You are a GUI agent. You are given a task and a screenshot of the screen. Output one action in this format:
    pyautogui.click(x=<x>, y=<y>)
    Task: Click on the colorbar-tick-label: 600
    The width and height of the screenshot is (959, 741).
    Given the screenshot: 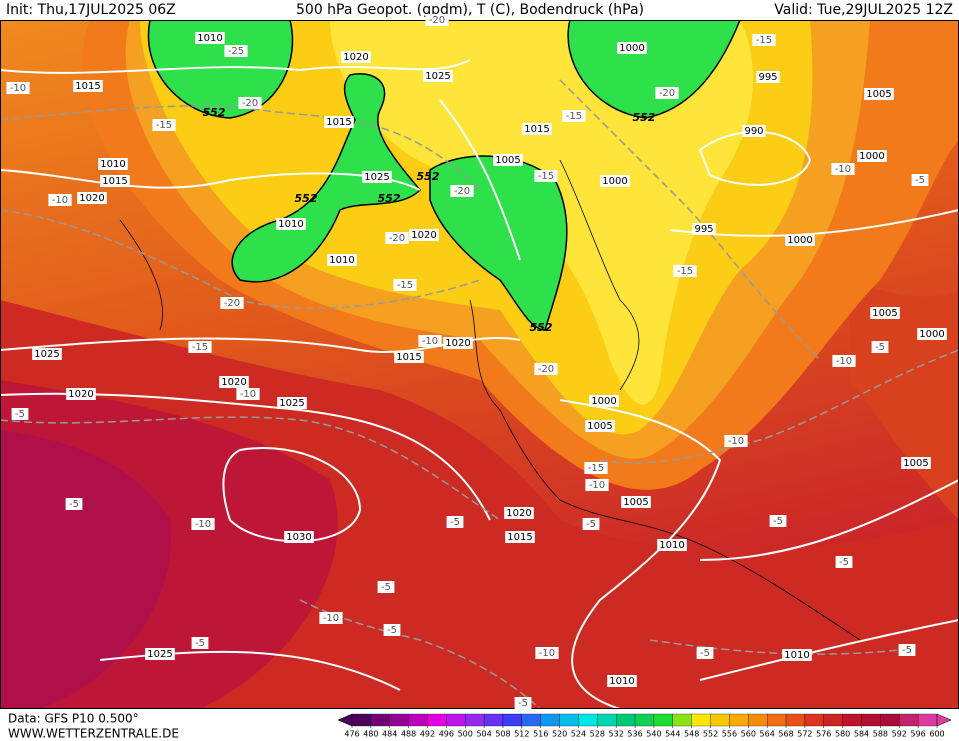 What is the action you would take?
    pyautogui.click(x=936, y=734)
    